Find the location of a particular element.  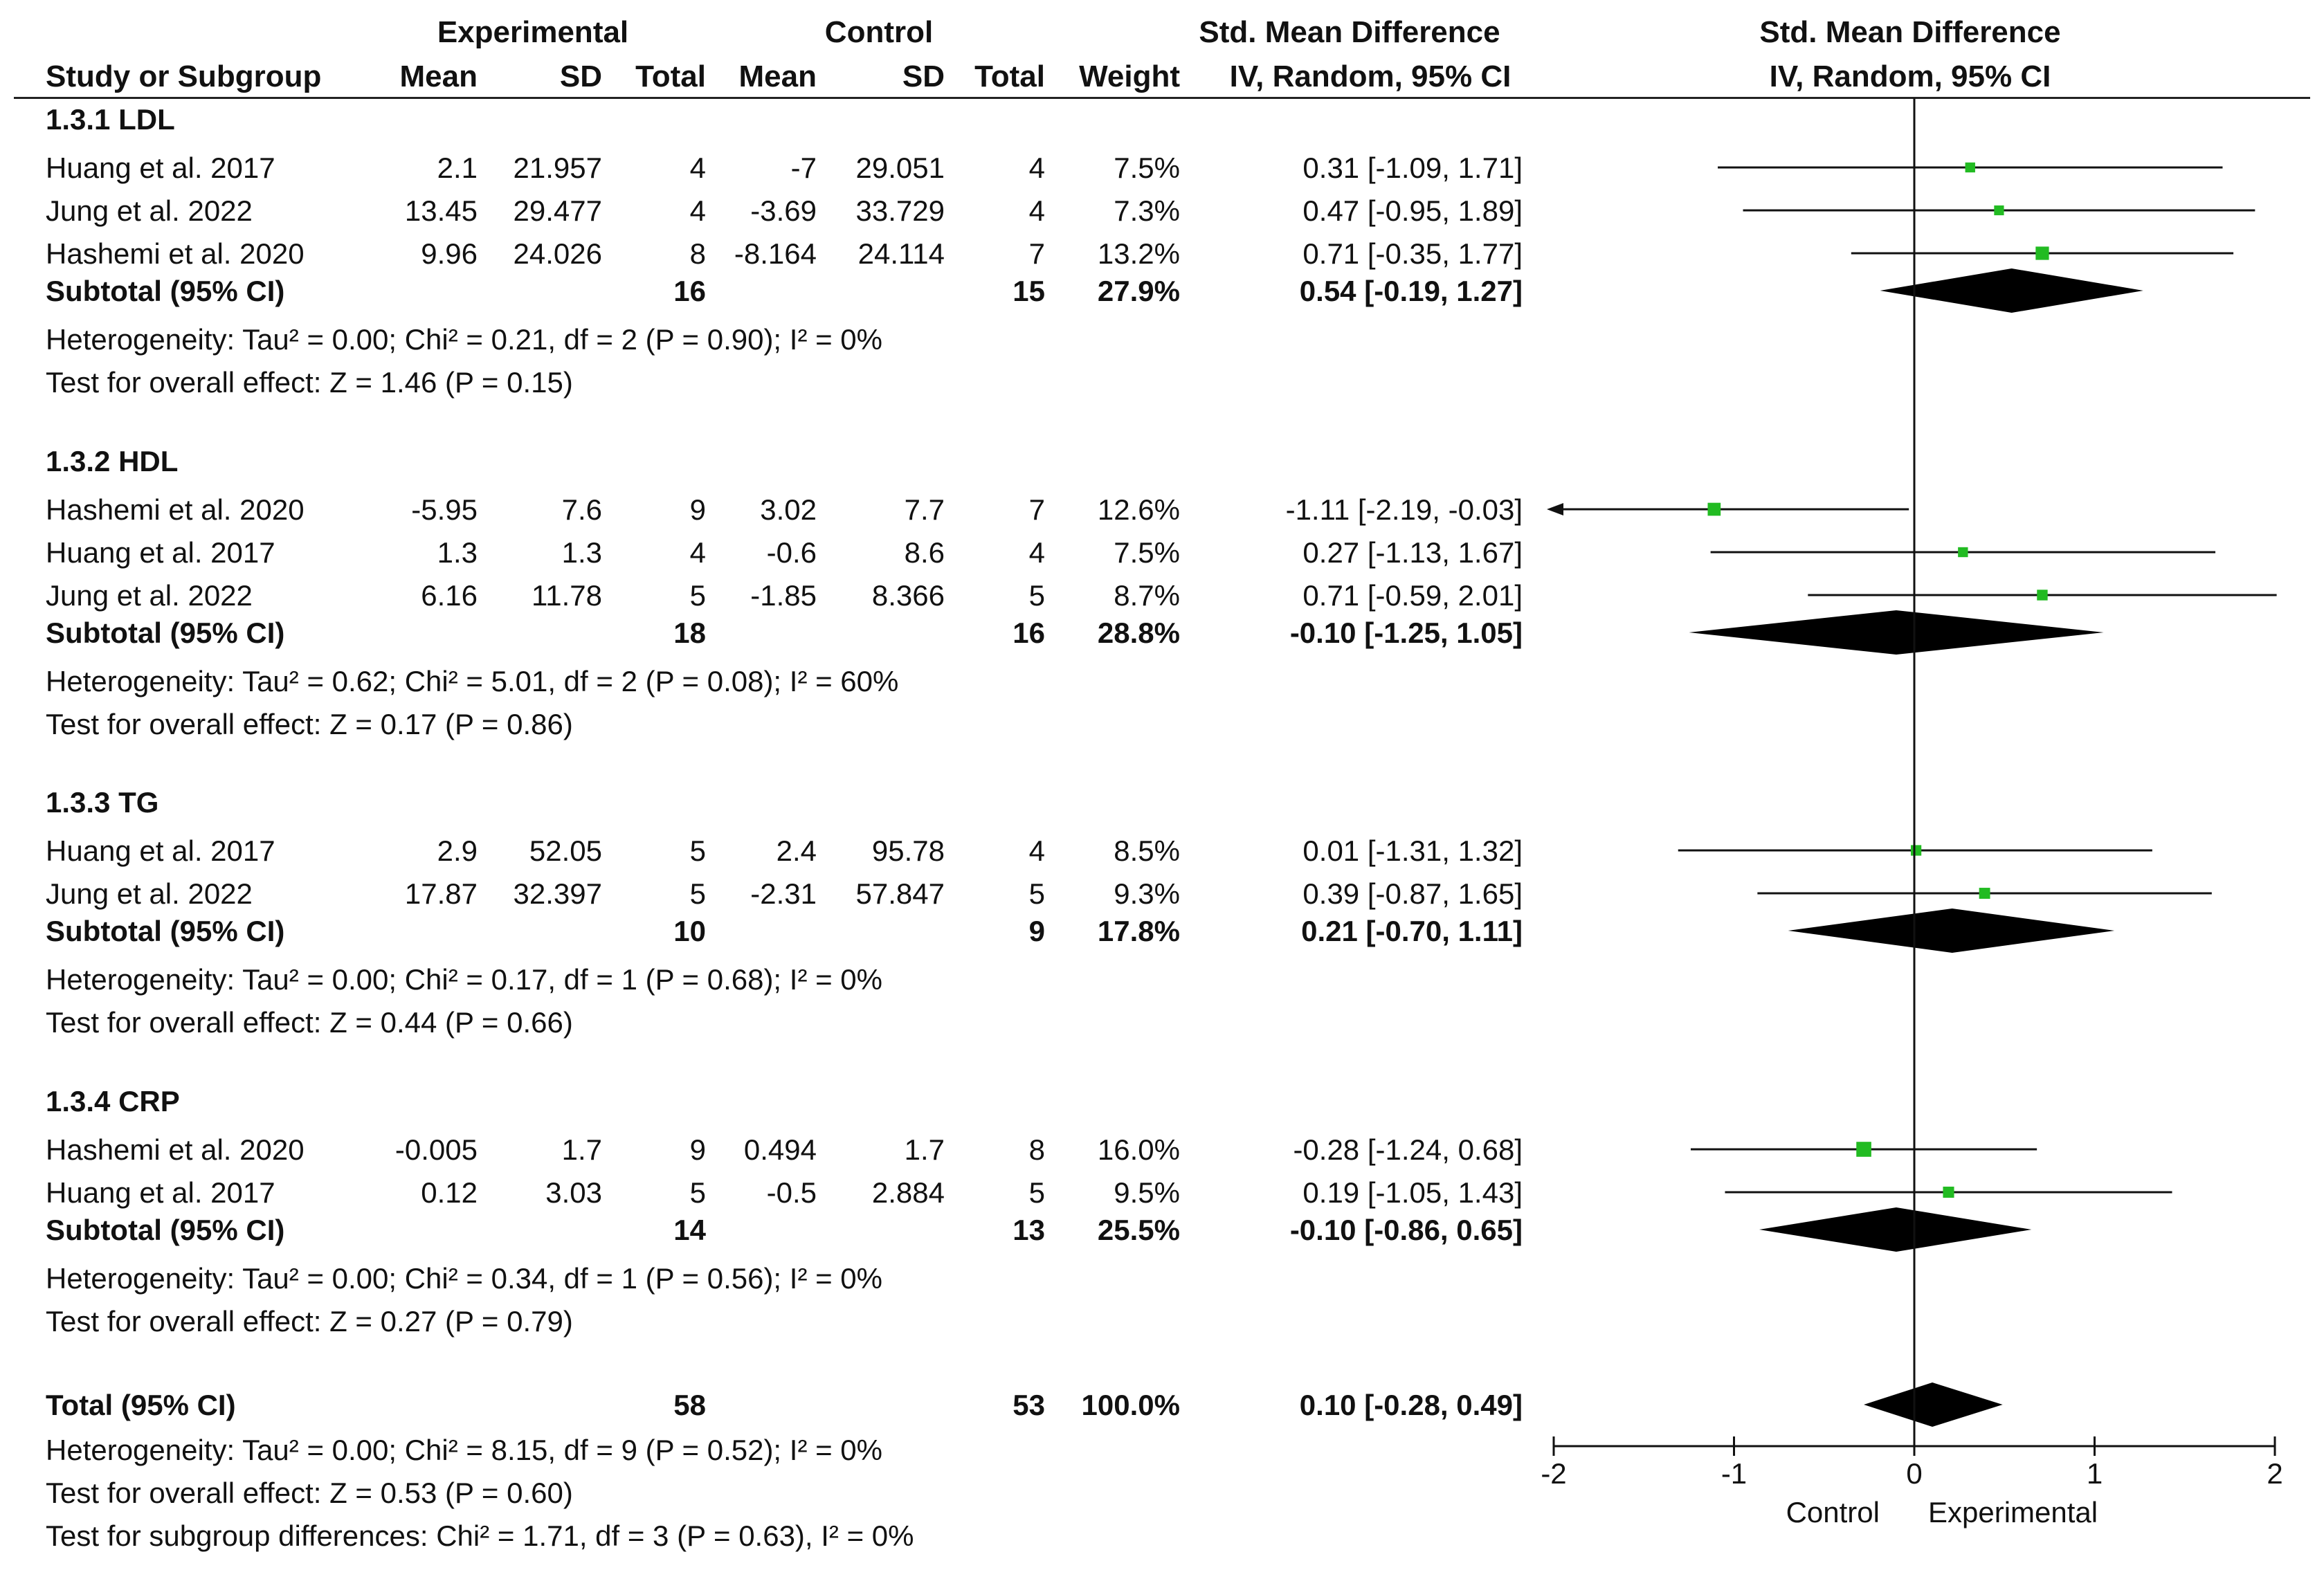

subtotal-n2: 15 is located at coordinates (1029, 291).